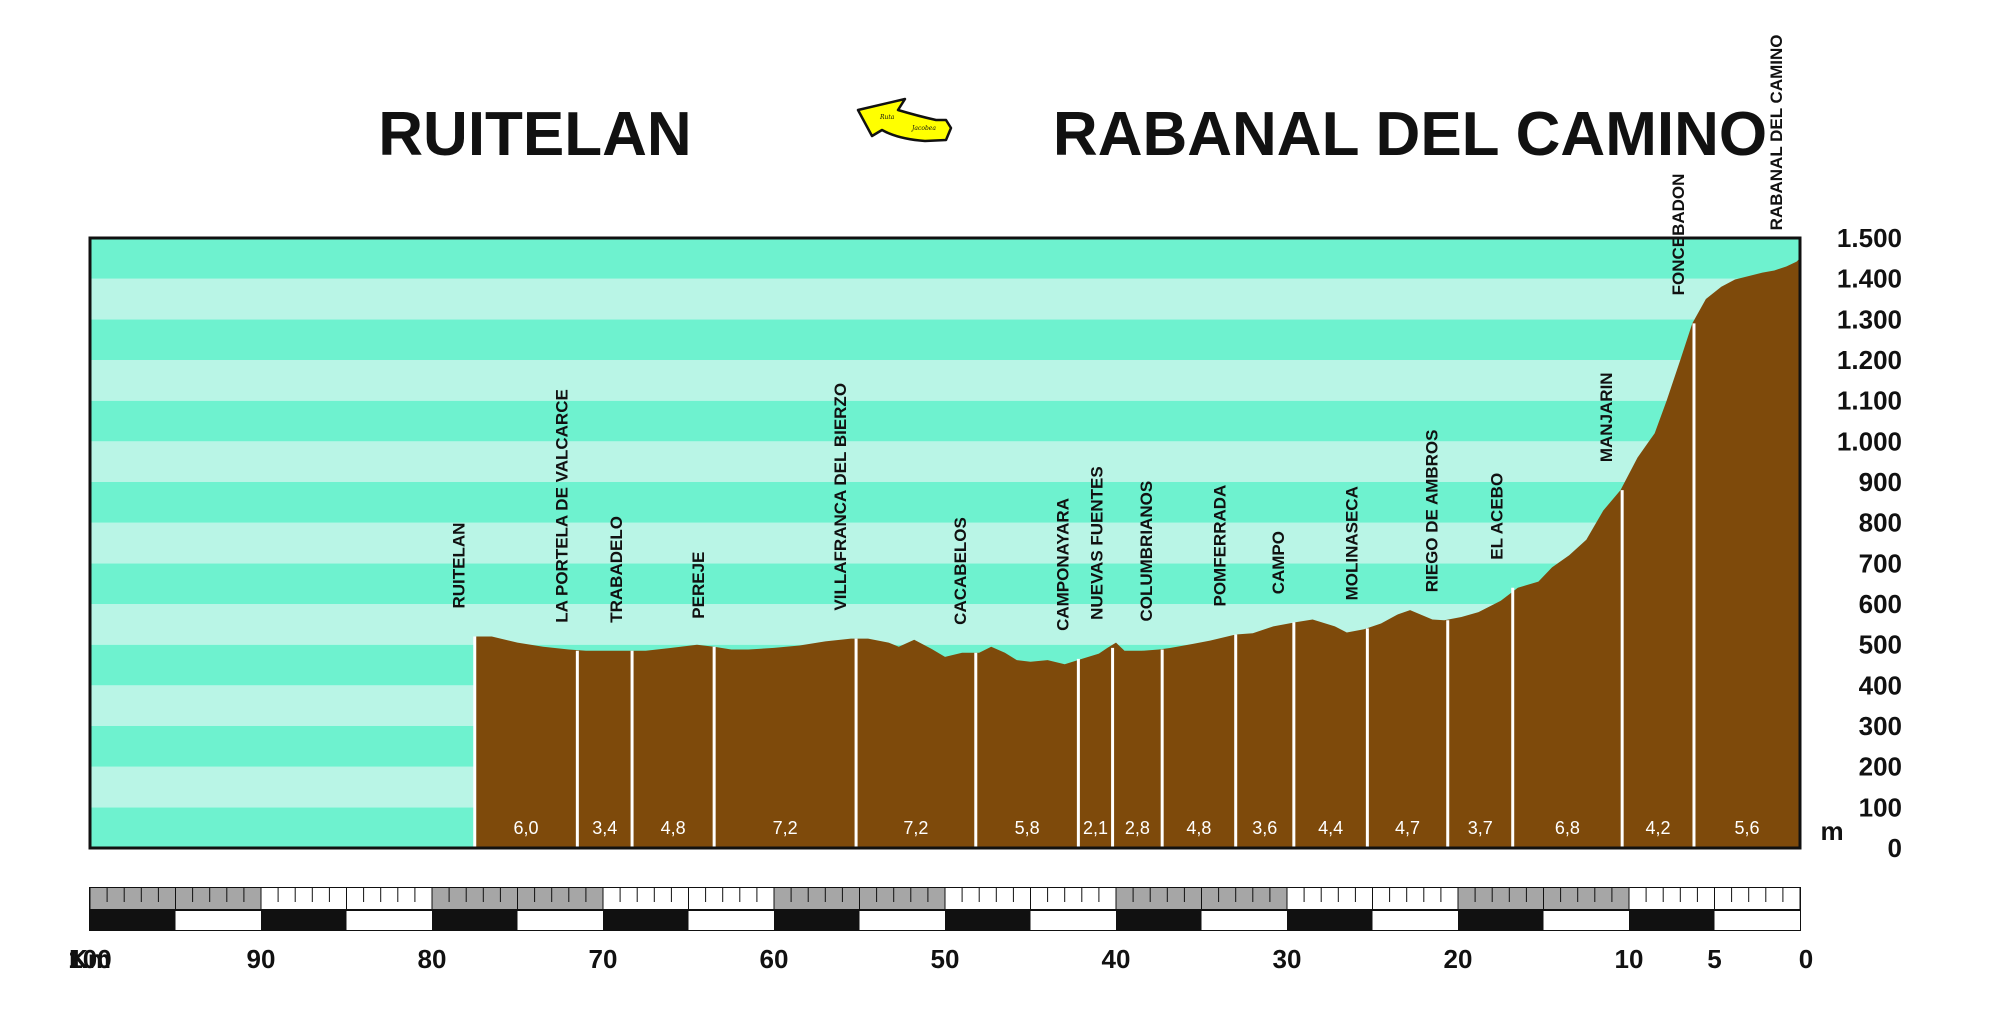 The image size is (2000, 1012). Describe the element at coordinates (1869, 360) in the screenshot. I see `y-tick-label-12: 1.200` at that location.